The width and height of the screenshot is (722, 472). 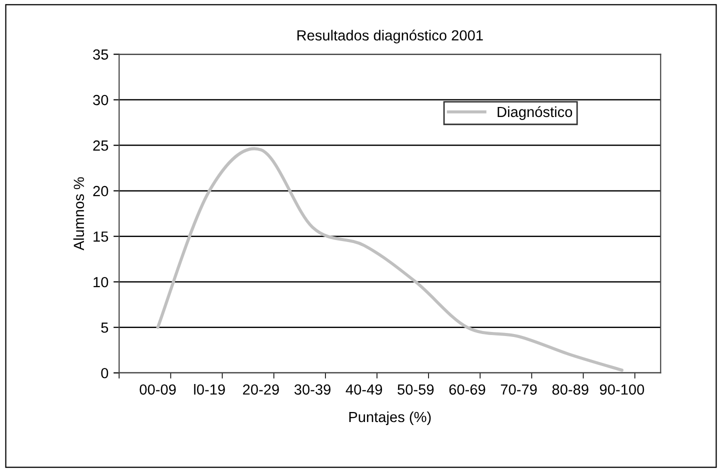 What do you see at coordinates (104, 327) in the screenshot?
I see `y-tick-label: 5` at bounding box center [104, 327].